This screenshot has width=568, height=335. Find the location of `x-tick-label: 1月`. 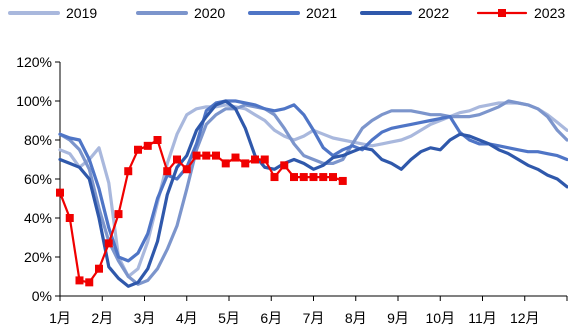

x-tick-label: 1月 is located at coordinates (60, 318).